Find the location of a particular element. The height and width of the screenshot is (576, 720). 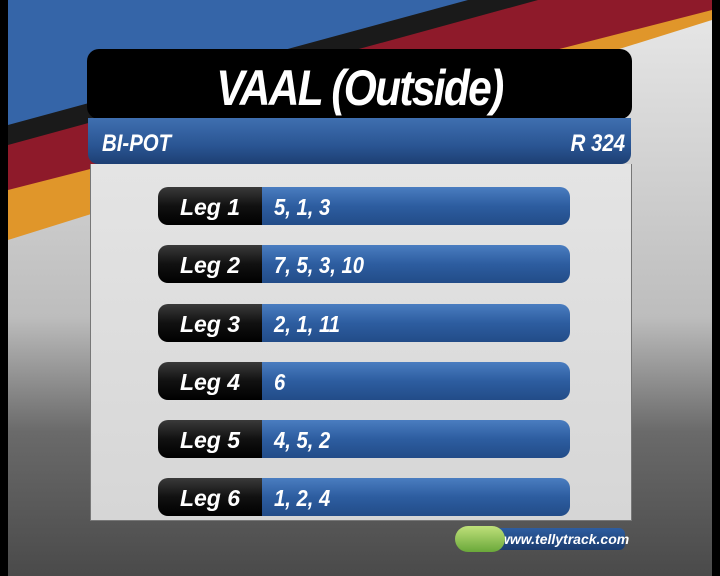

leg-selections: 1, 2, 4 is located at coordinates (416, 497).